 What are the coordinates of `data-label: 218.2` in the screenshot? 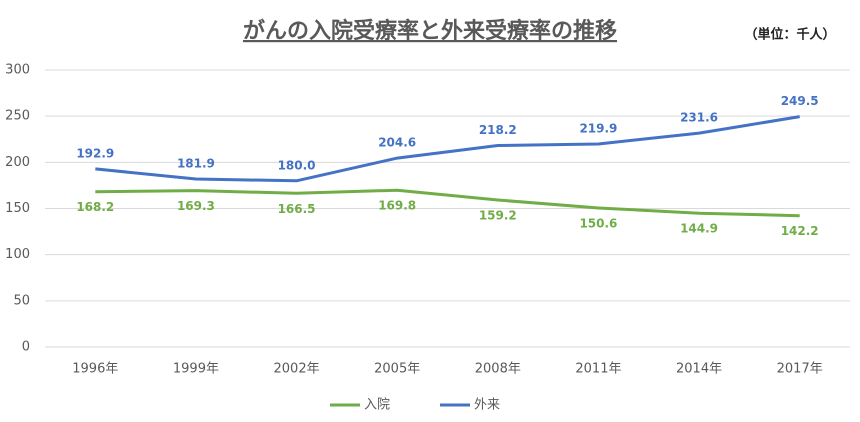 It's located at (498, 130).